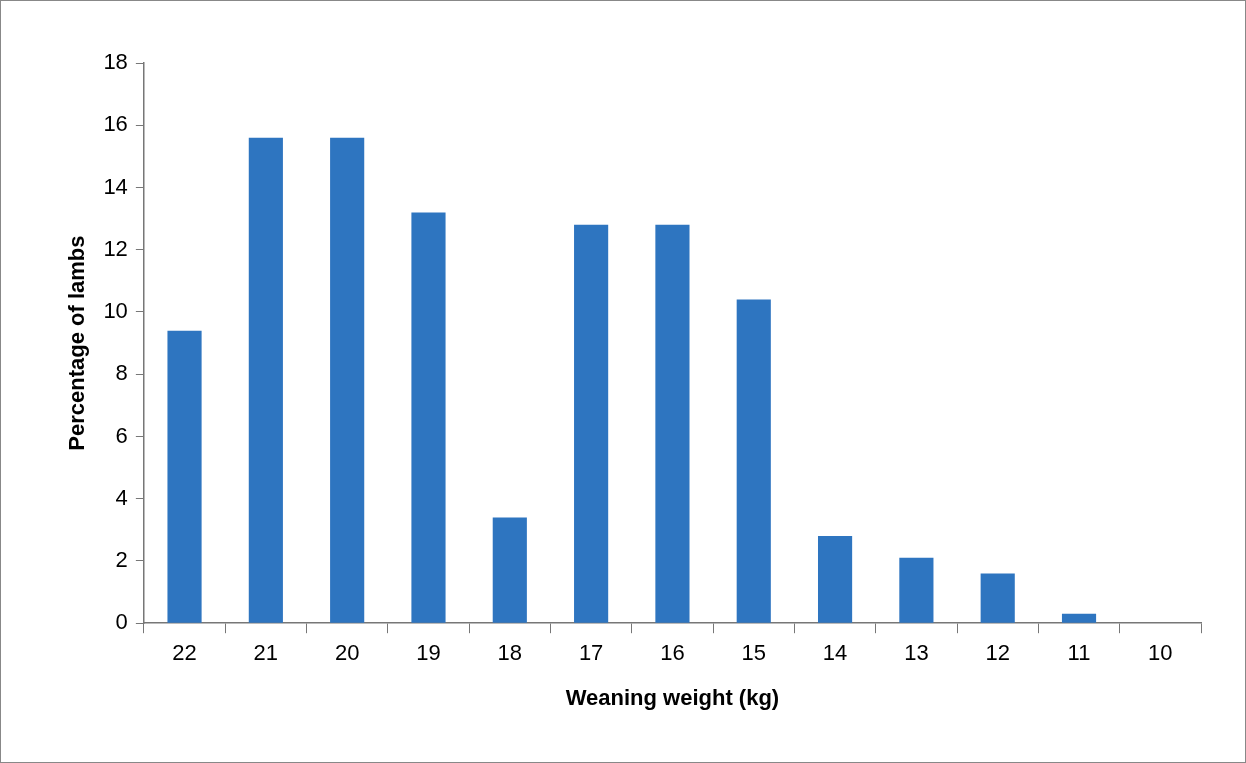 The height and width of the screenshot is (763, 1246). I want to click on y-tick-label: 6, so click(121, 435).